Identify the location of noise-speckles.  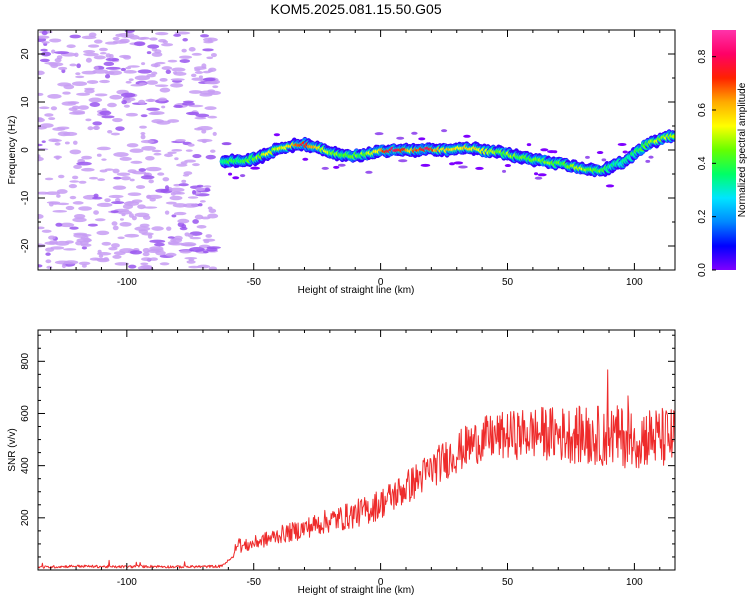
(129, 150).